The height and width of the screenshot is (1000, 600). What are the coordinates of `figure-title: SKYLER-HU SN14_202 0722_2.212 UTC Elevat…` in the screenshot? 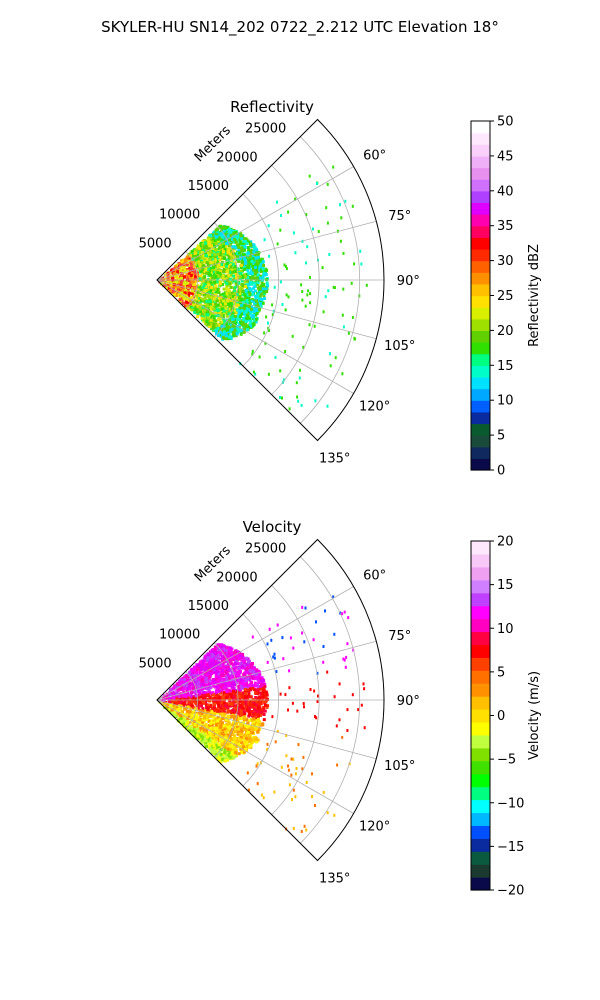 It's located at (300, 27).